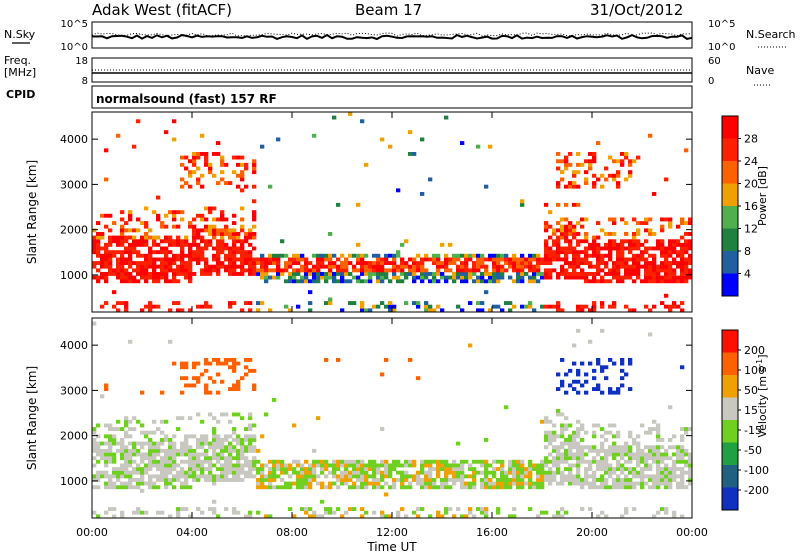  I want to click on colorbar-swatch, so click(730, 149).